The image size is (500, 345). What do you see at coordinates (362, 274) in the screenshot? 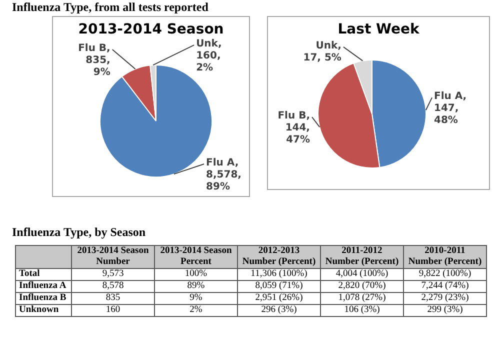
I see `text: 4,004 (100%)` at bounding box center [362, 274].